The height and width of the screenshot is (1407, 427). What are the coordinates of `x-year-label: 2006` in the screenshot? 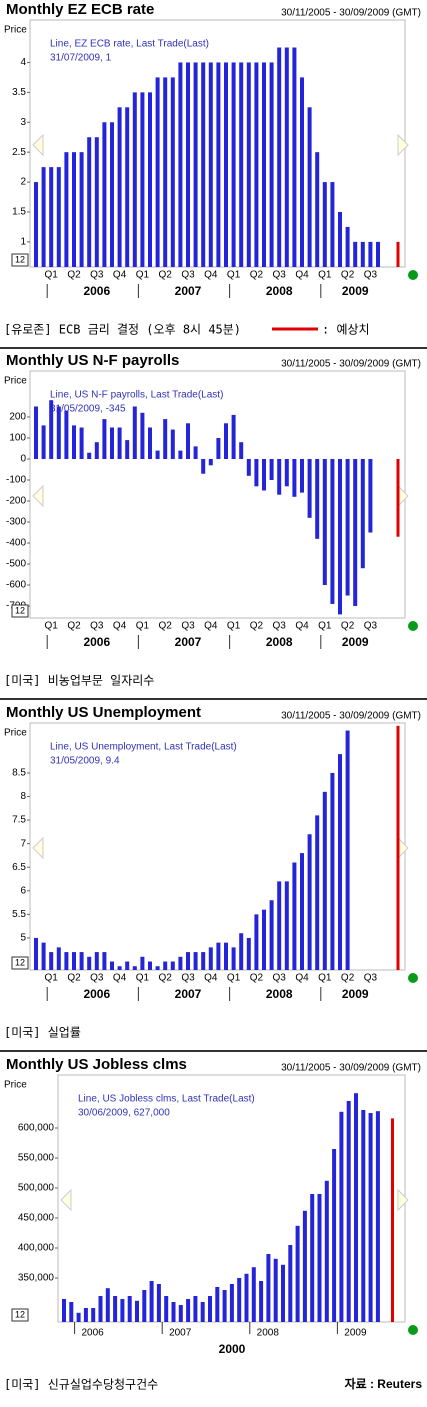 It's located at (96, 642).